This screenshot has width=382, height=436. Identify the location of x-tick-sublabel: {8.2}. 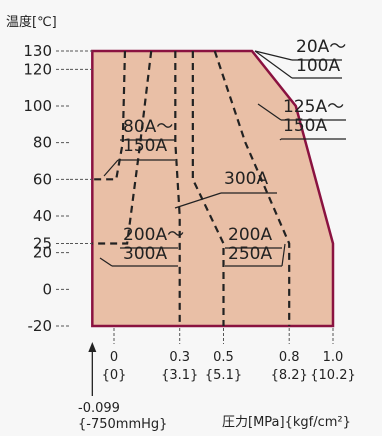
(289, 375).